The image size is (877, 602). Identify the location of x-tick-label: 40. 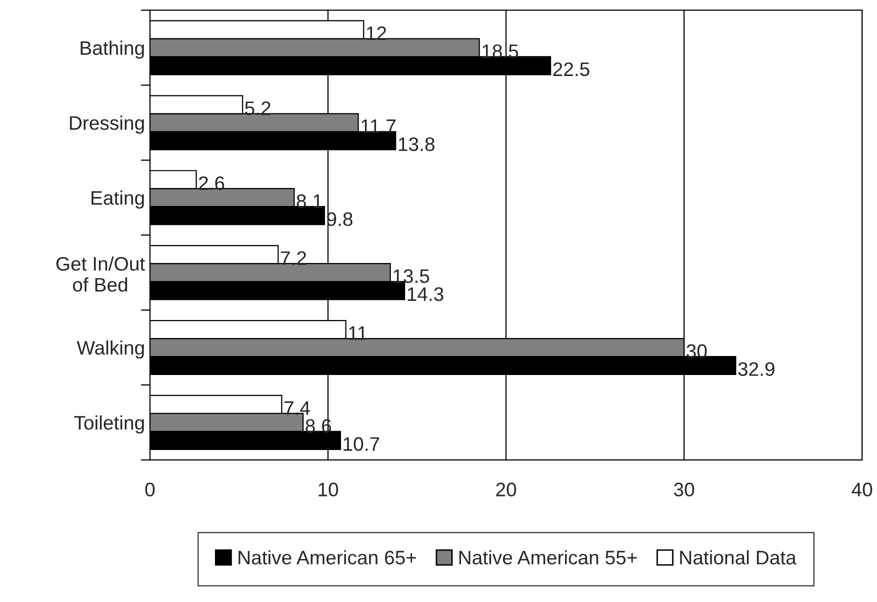
(862, 489).